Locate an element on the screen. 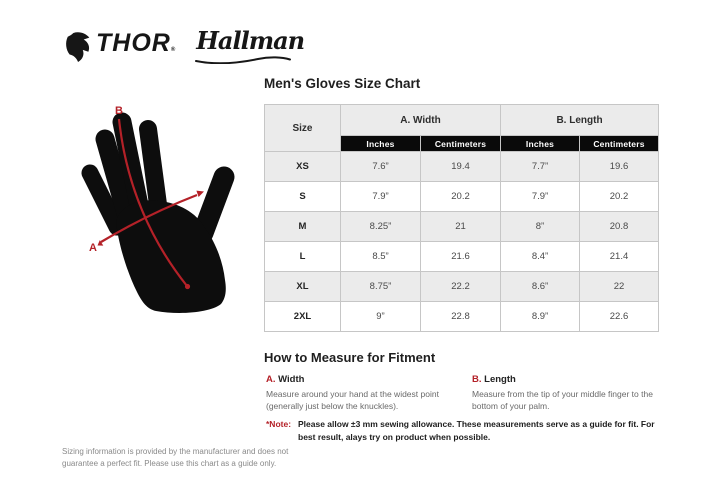 The width and height of the screenshot is (720, 492). width-arrow-left is located at coordinates (100, 243).